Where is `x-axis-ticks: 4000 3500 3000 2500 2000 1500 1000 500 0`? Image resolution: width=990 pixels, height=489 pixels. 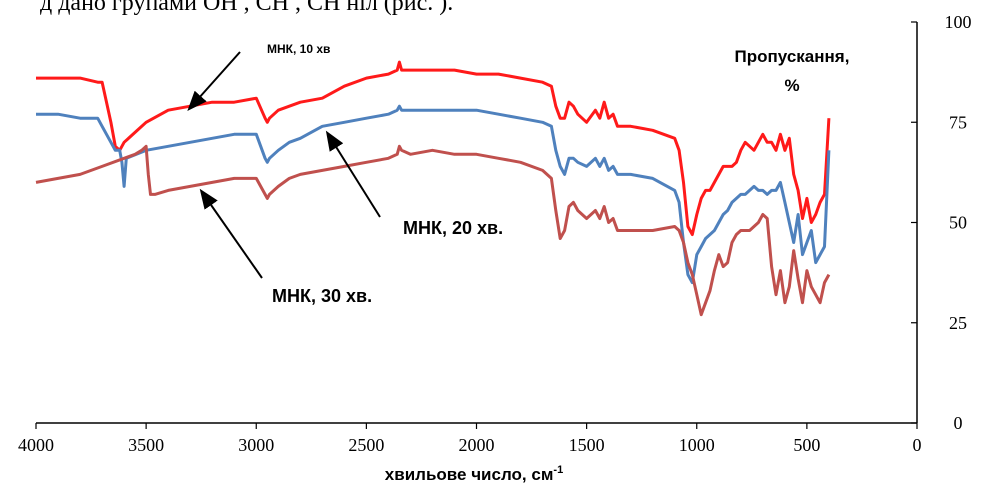
x-axis-ticks: 4000 3500 3000 2500 2000 1500 1000 500 0 is located at coordinates (470, 439).